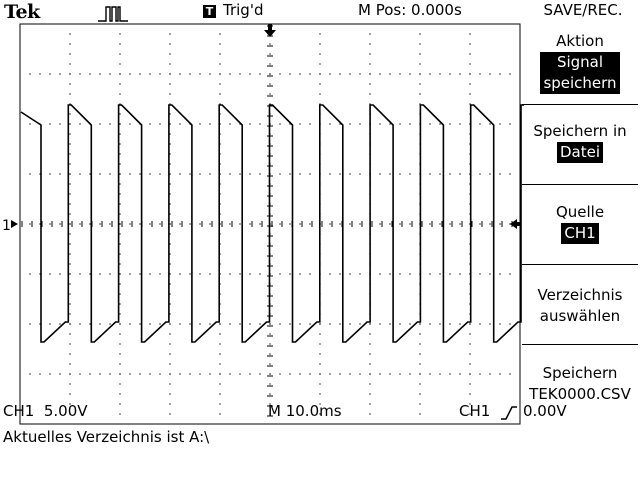 This screenshot has height=480, width=640. Describe the element at coordinates (113, 14) in the screenshot. I see `pulse-waveform-icon` at that location.